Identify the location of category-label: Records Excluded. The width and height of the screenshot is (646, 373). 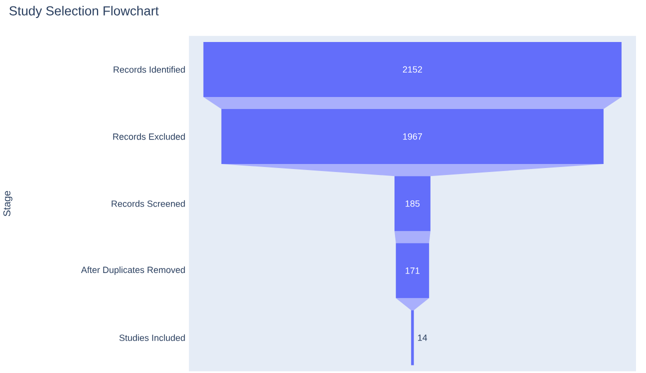
(149, 136).